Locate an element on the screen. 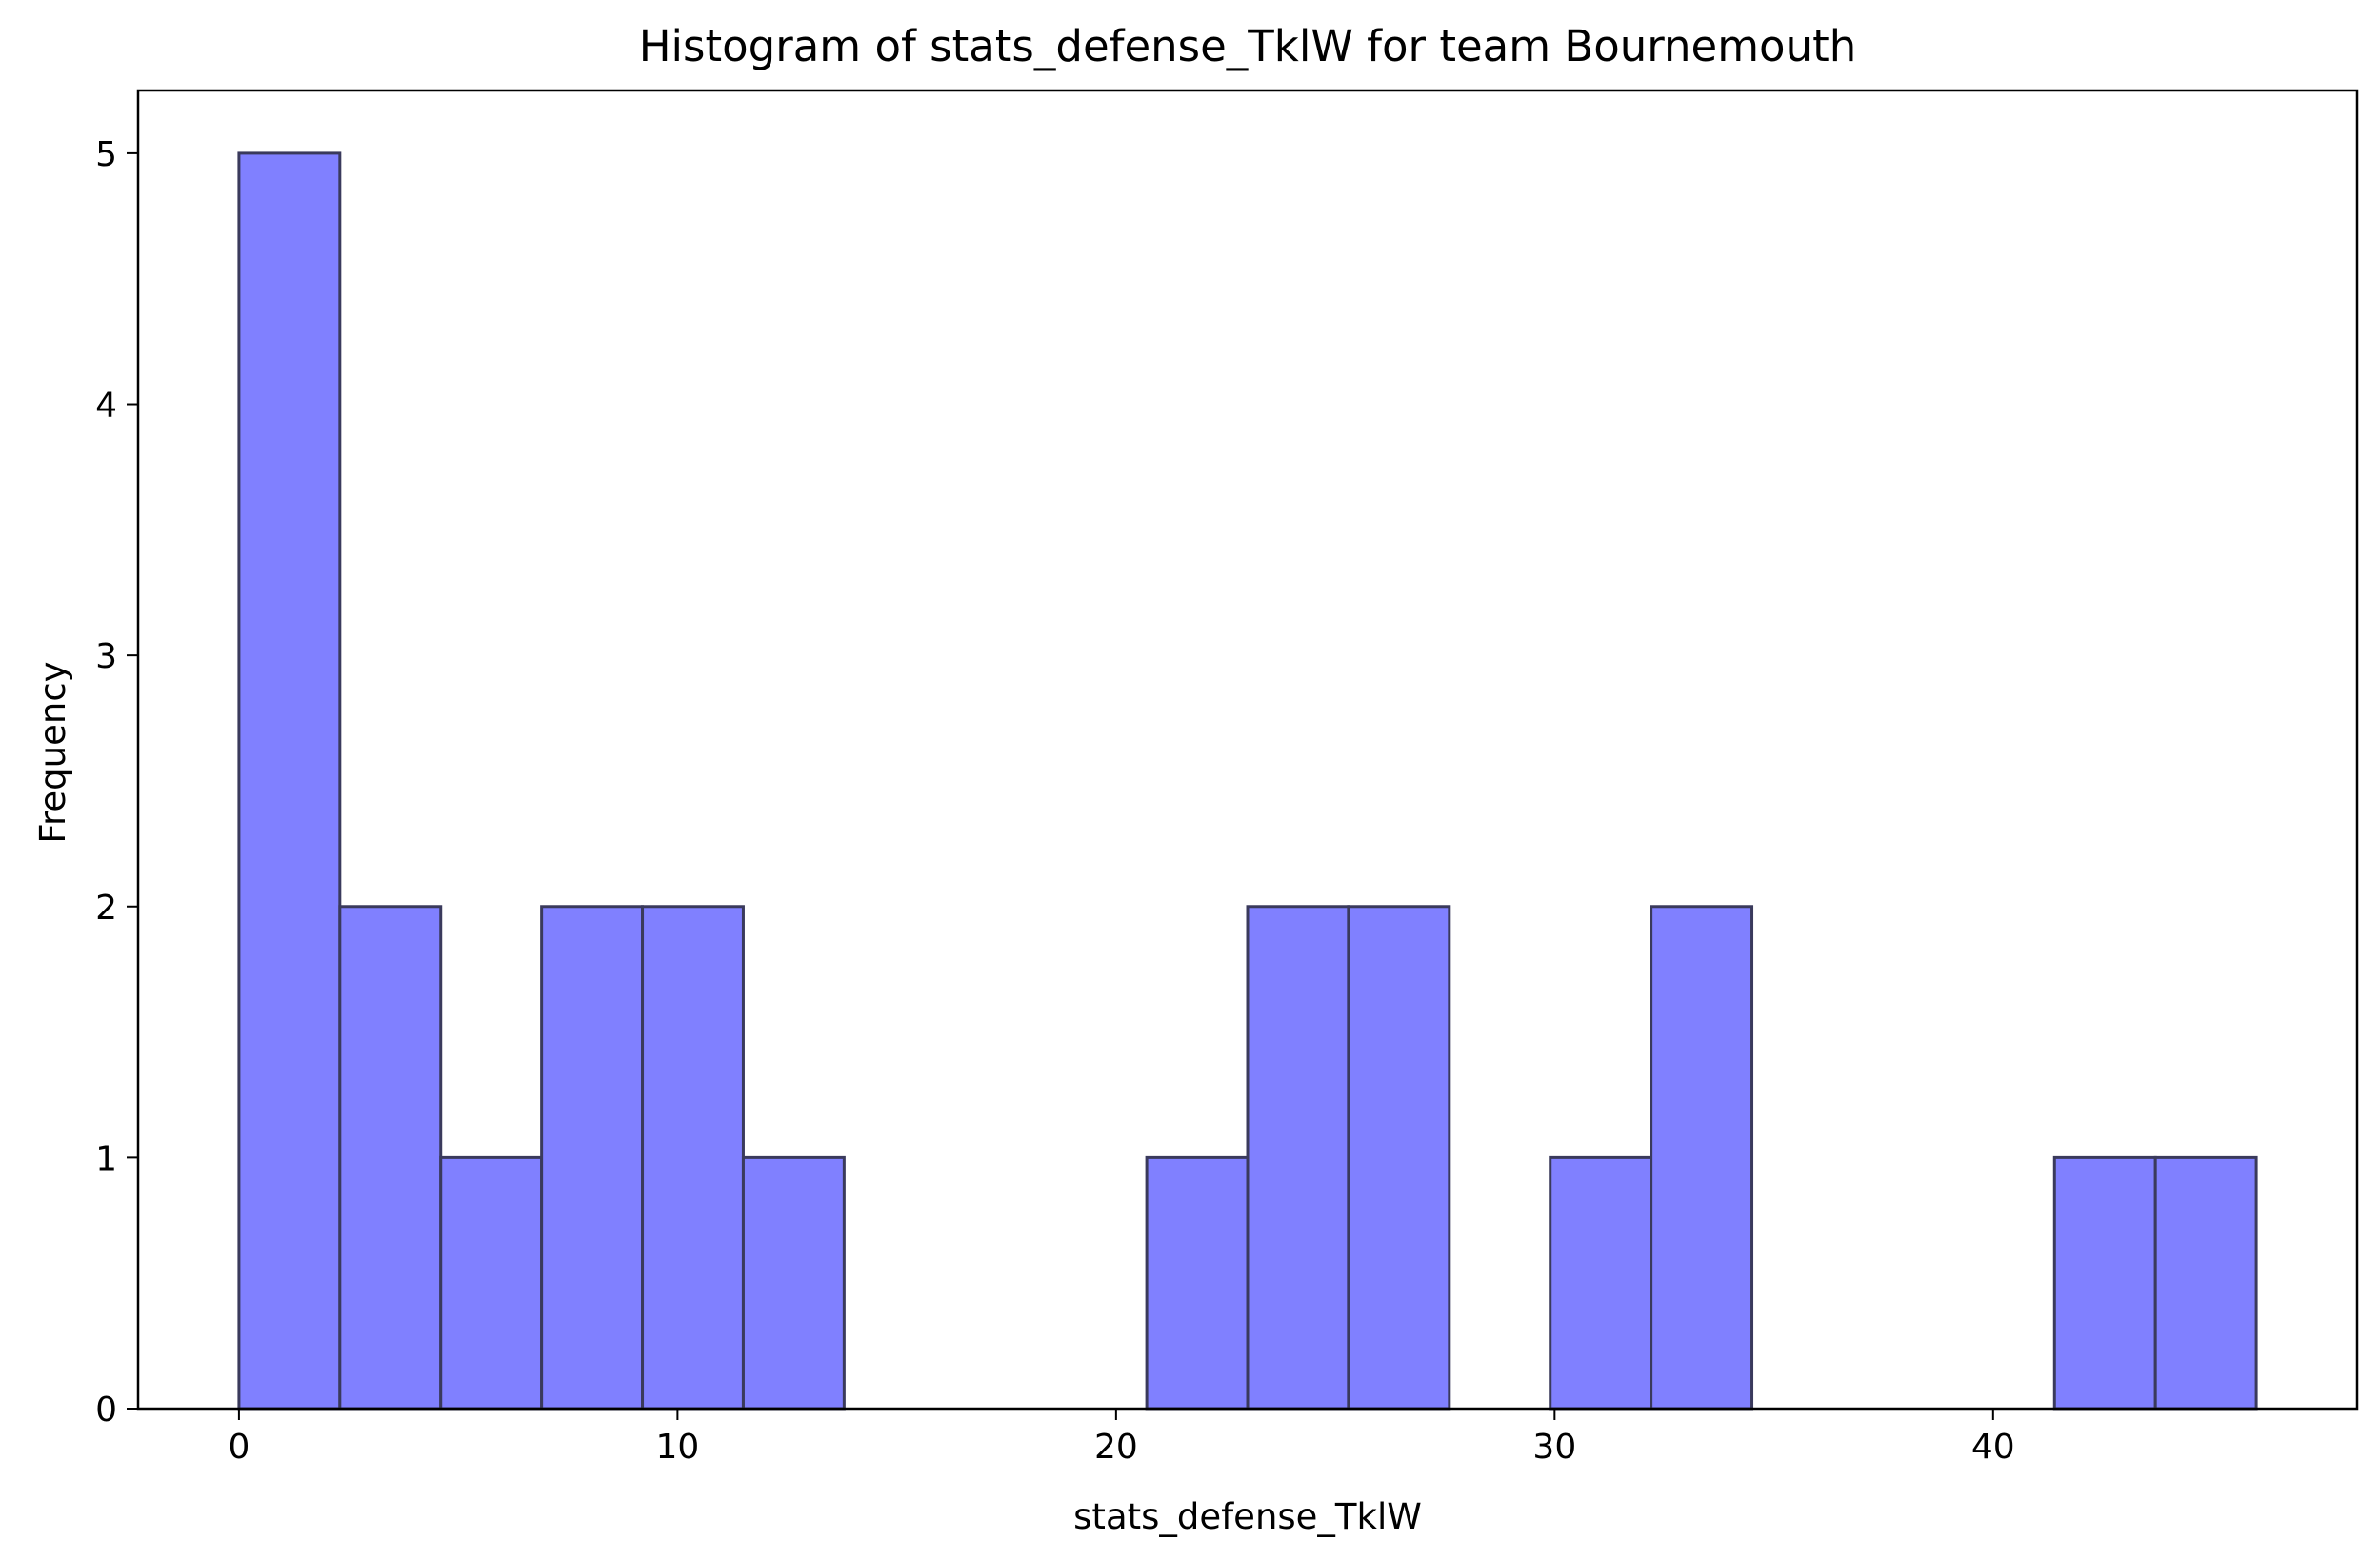  y-tick-label: 1 is located at coordinates (106, 1158).